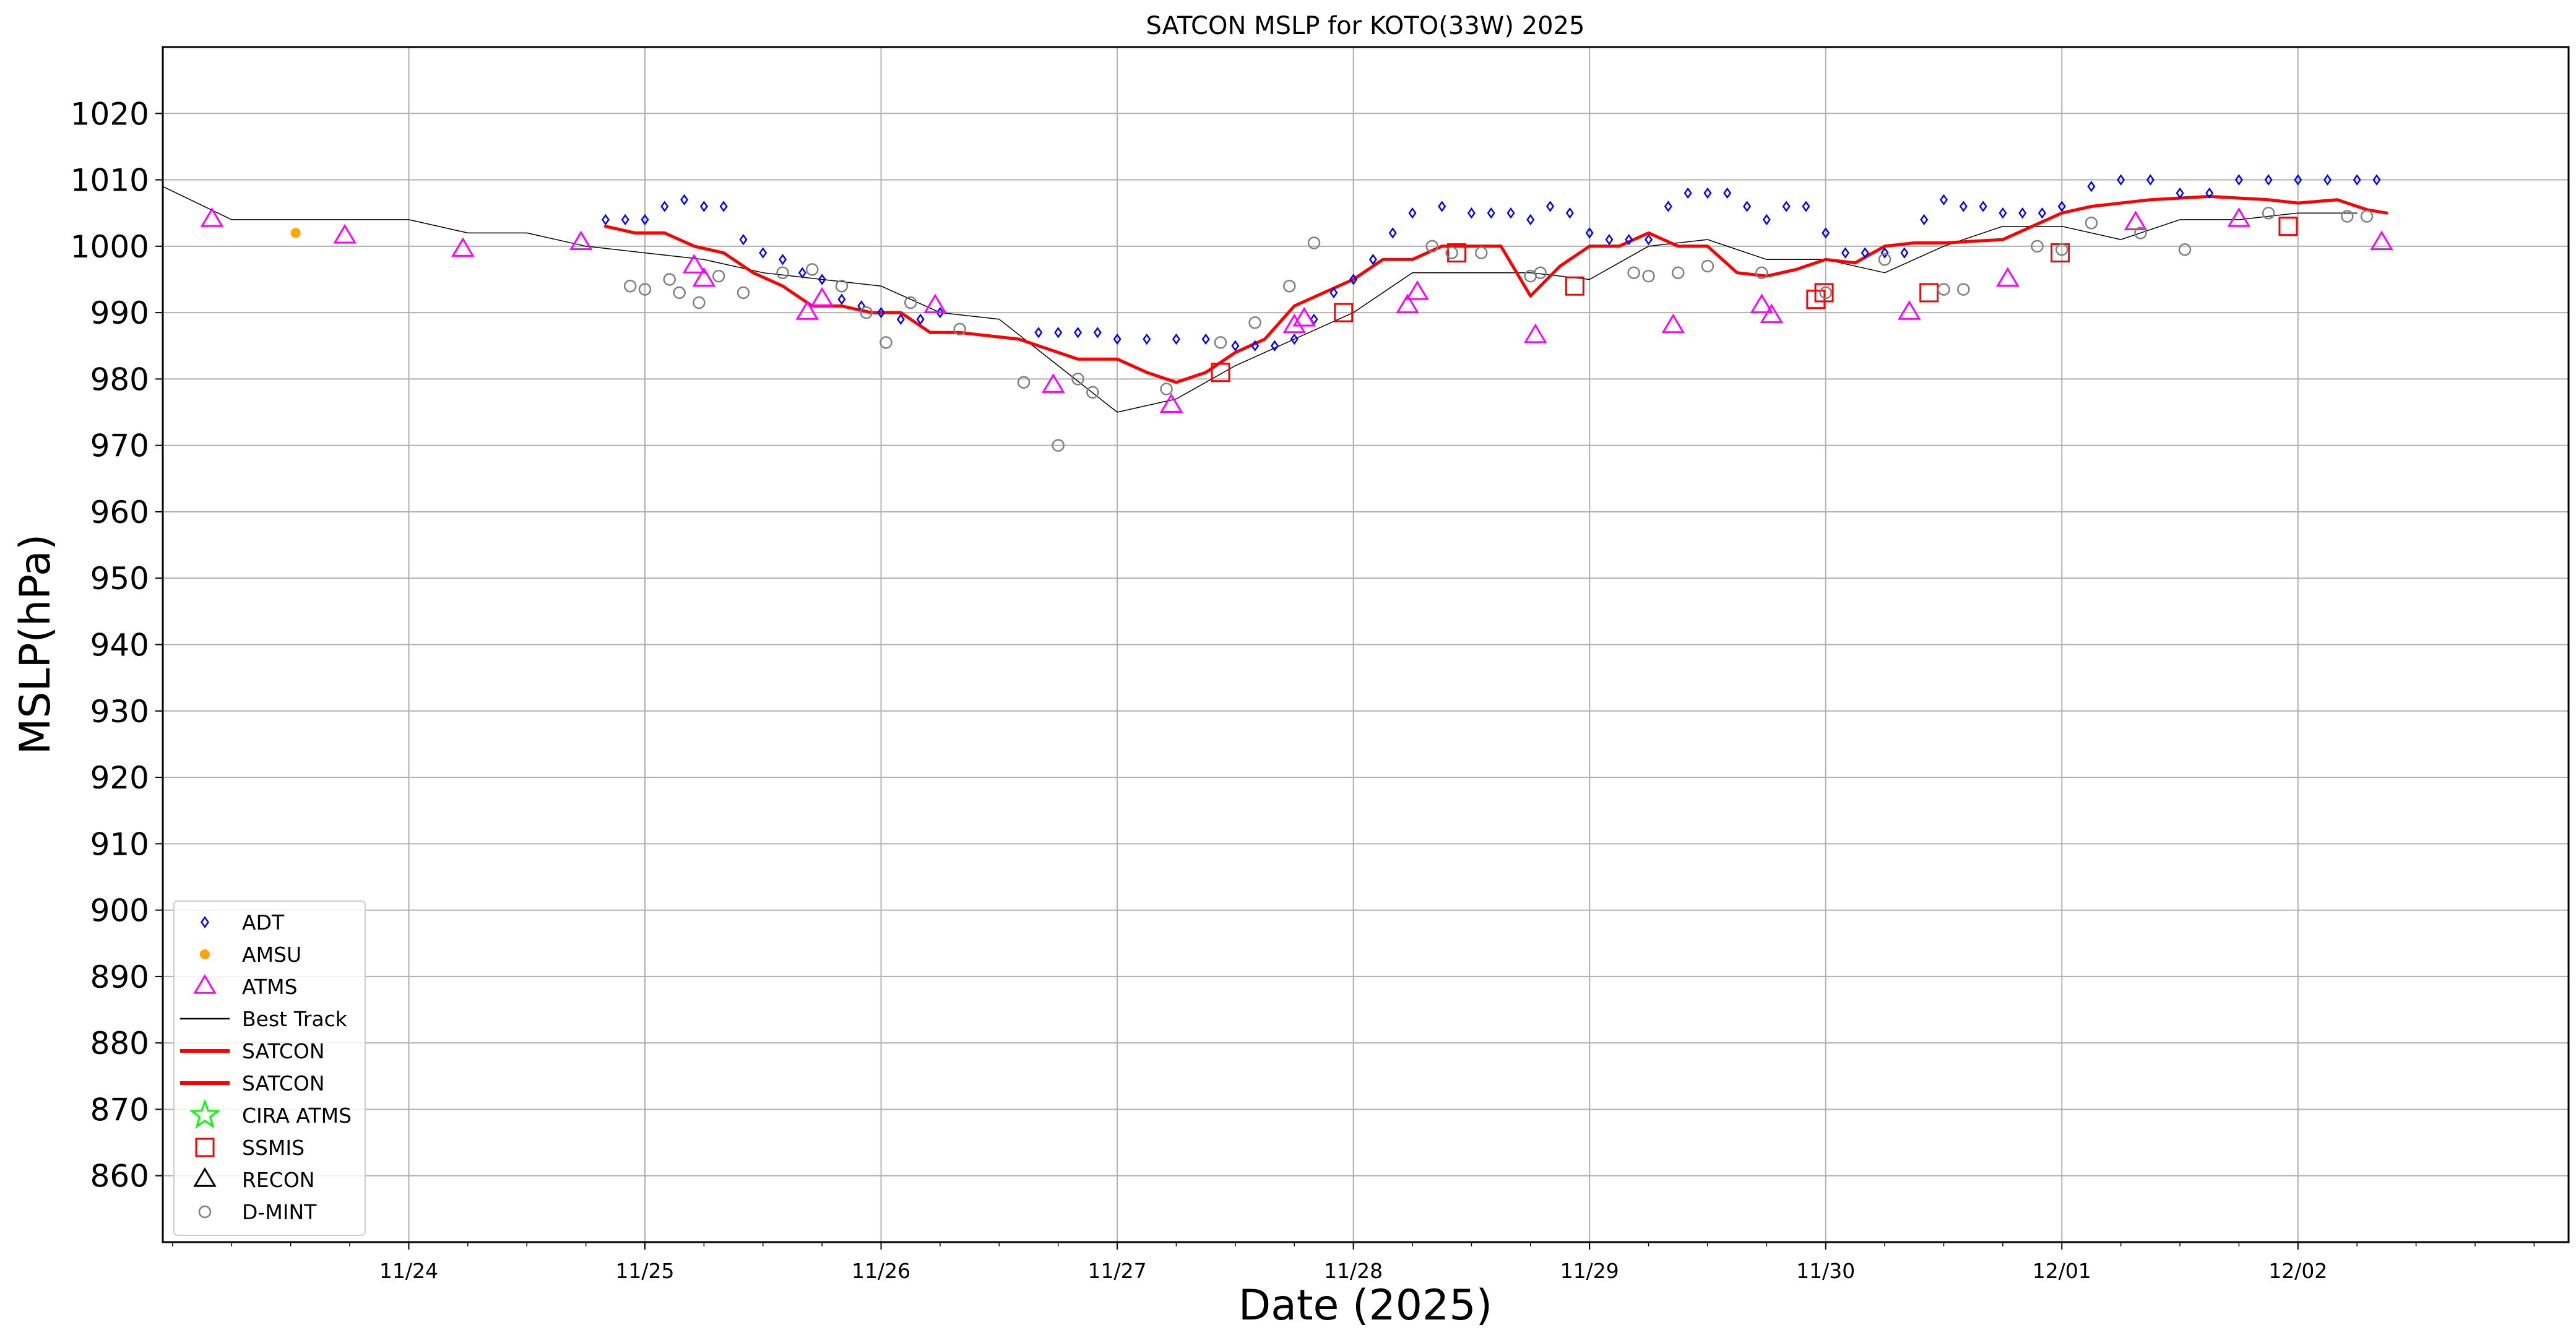  I want to click on legend-symbol-adt, so click(205, 922).